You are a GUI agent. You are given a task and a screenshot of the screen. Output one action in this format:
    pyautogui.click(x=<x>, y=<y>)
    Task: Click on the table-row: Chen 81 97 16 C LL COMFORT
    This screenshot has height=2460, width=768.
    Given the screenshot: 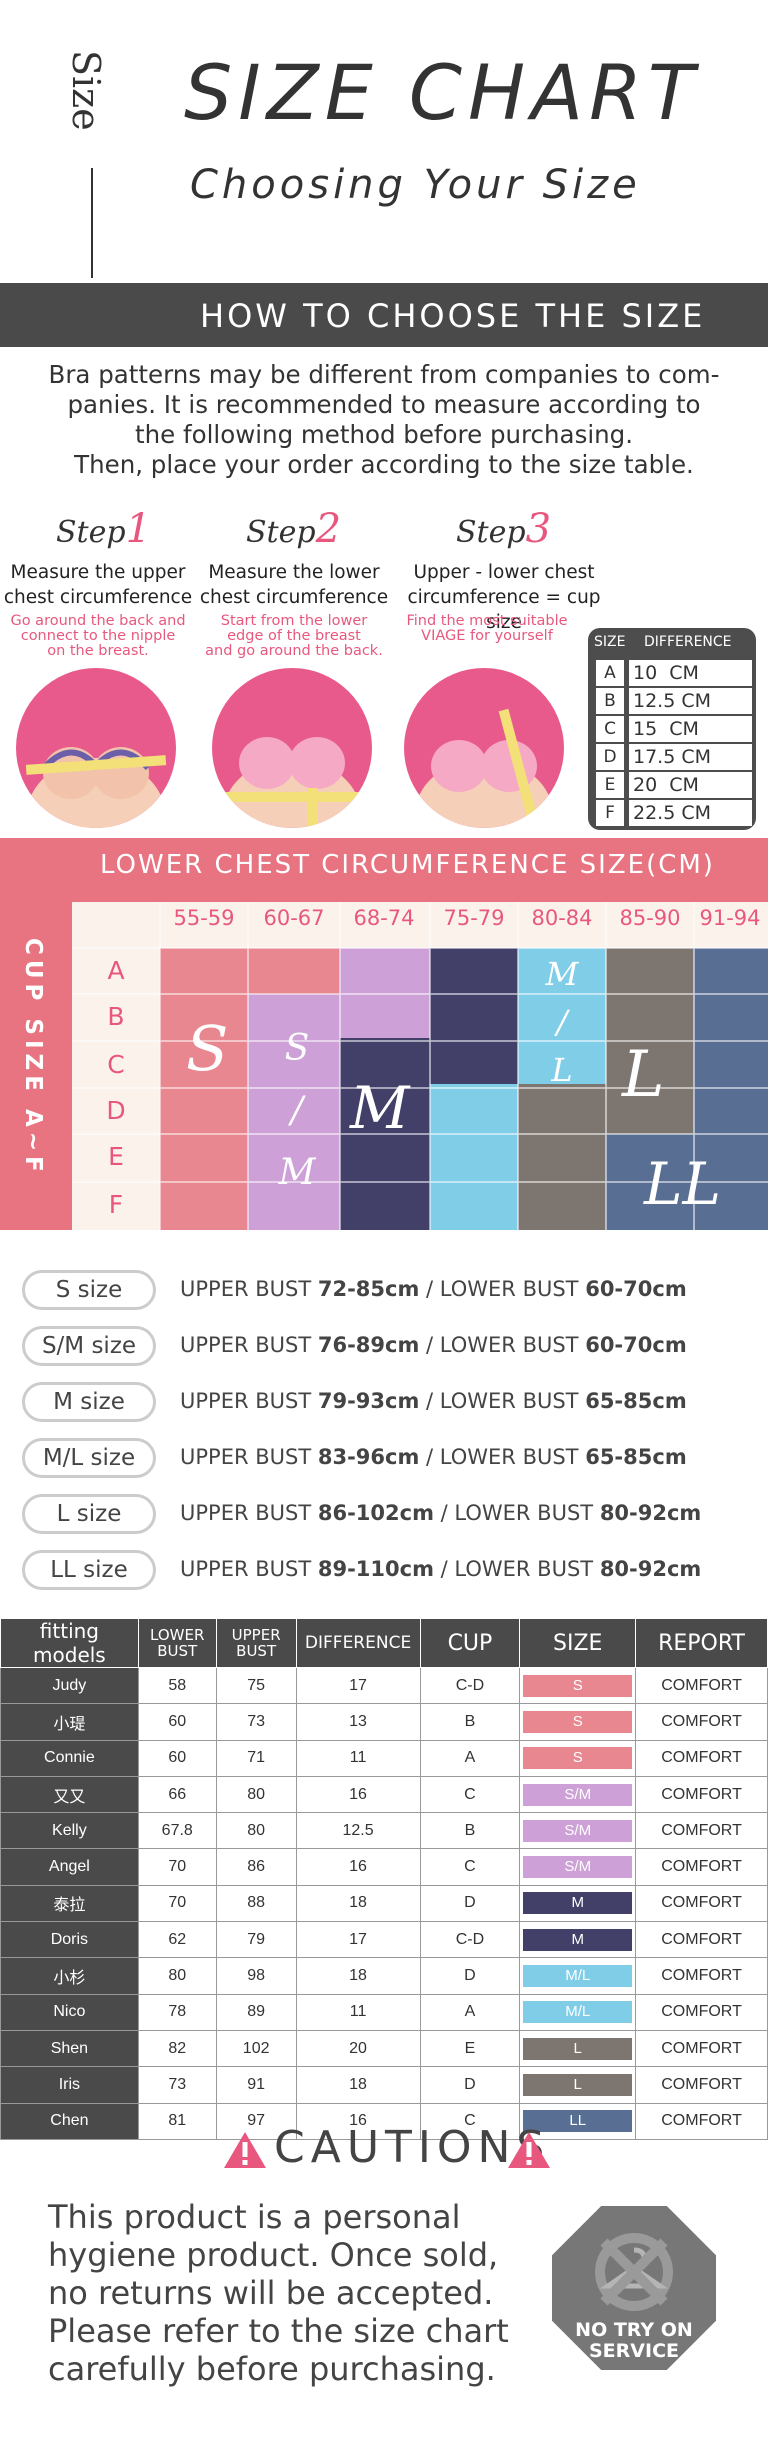 What is the action you would take?
    pyautogui.click(x=384, y=2121)
    